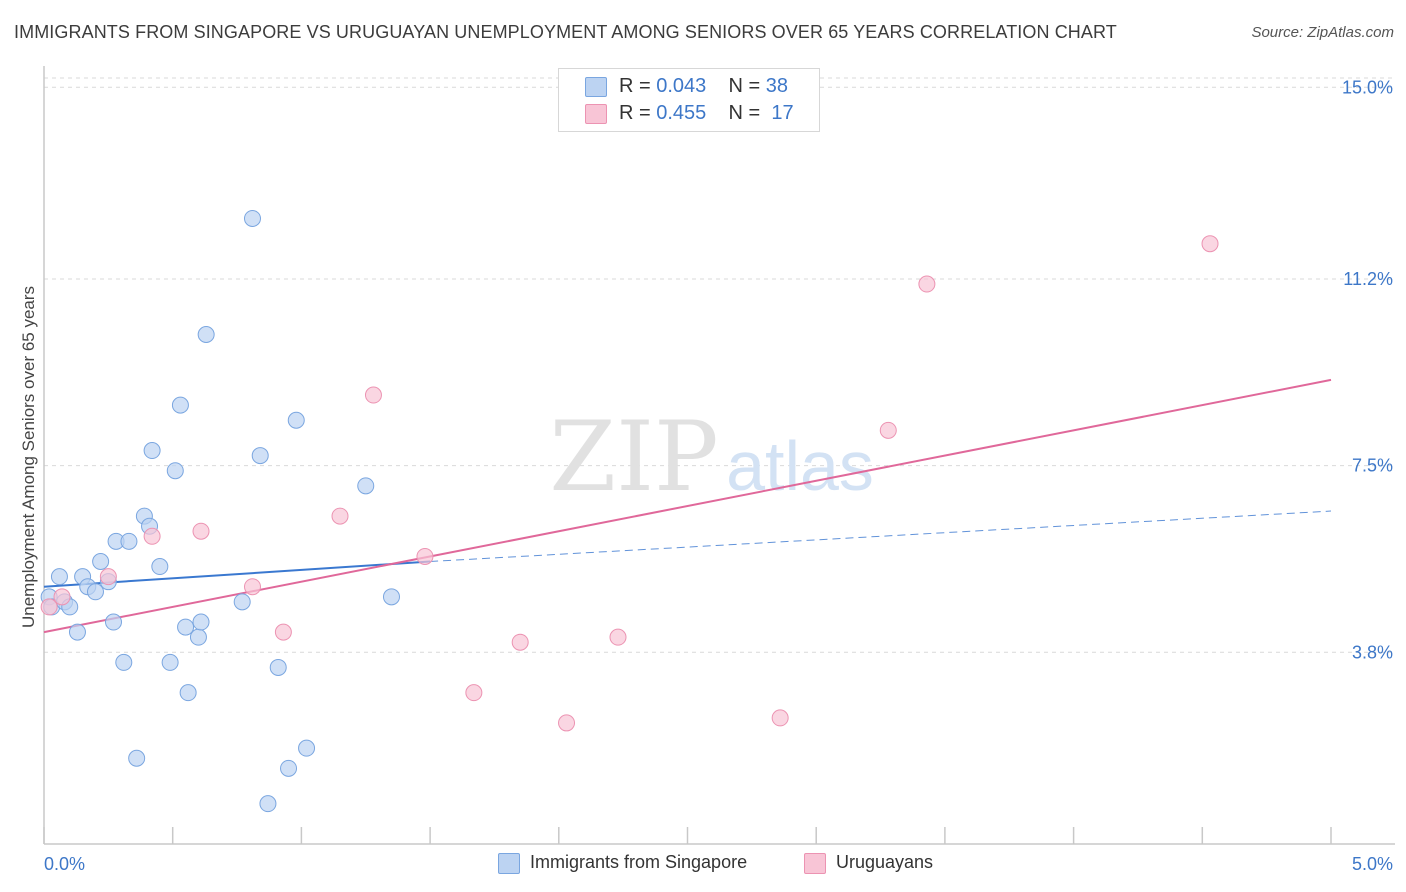 The width and height of the screenshot is (1406, 892). Describe the element at coordinates (633, 457) in the screenshot. I see `watermark-zip: ZIP` at that location.